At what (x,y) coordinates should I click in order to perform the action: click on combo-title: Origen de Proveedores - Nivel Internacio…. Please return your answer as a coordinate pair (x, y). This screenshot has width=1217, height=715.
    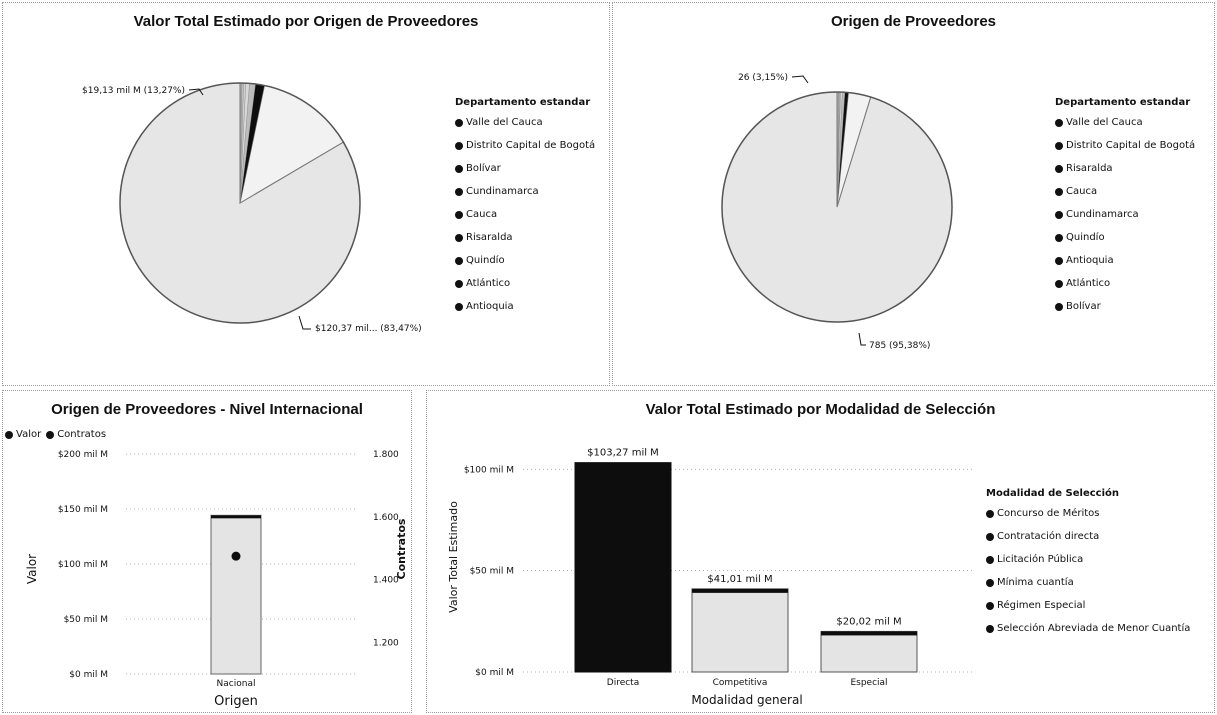
    Looking at the image, I should click on (207, 409).